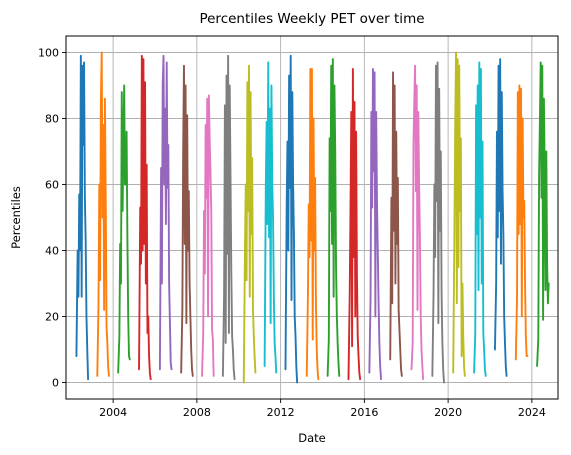 The image size is (571, 455). Describe the element at coordinates (52, 317) in the screenshot. I see `y-tick-label: 20` at that location.